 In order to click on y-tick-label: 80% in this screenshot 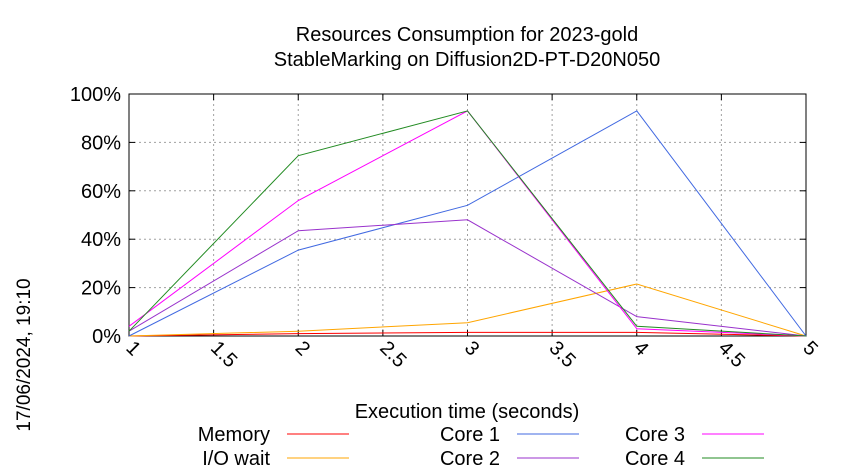, I will do `click(101, 143)`.